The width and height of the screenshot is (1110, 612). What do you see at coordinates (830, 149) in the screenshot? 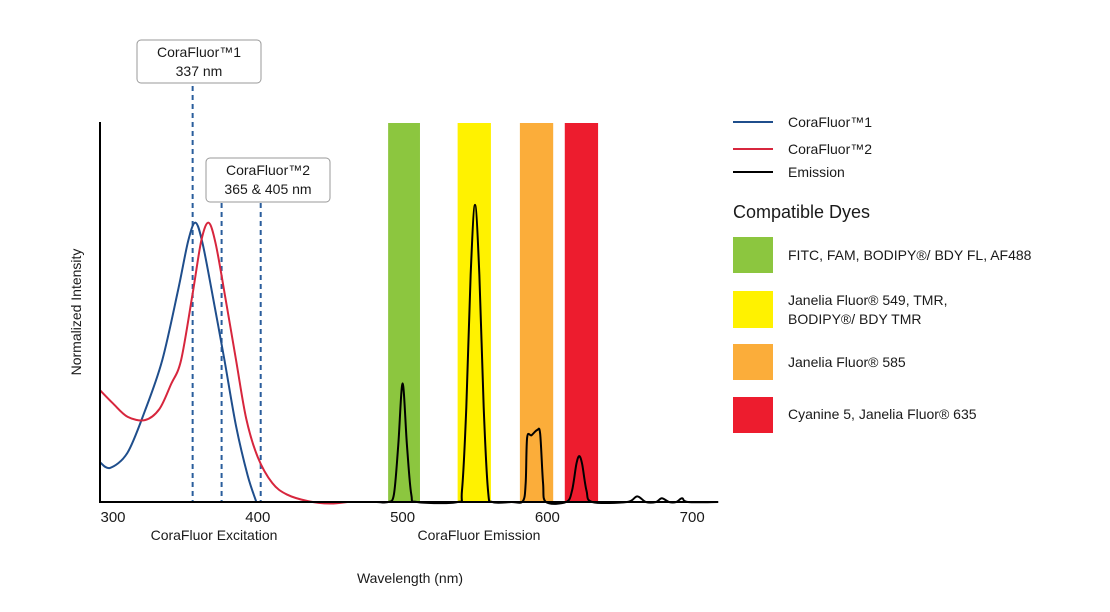
I see `legend-label-corafluor2: CoraFluor™2` at bounding box center [830, 149].